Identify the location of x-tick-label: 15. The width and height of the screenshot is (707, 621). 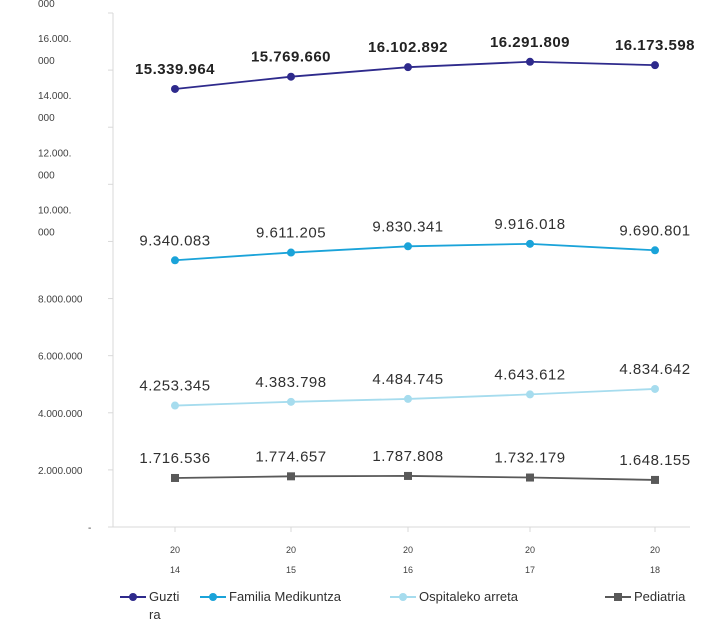
(291, 570).